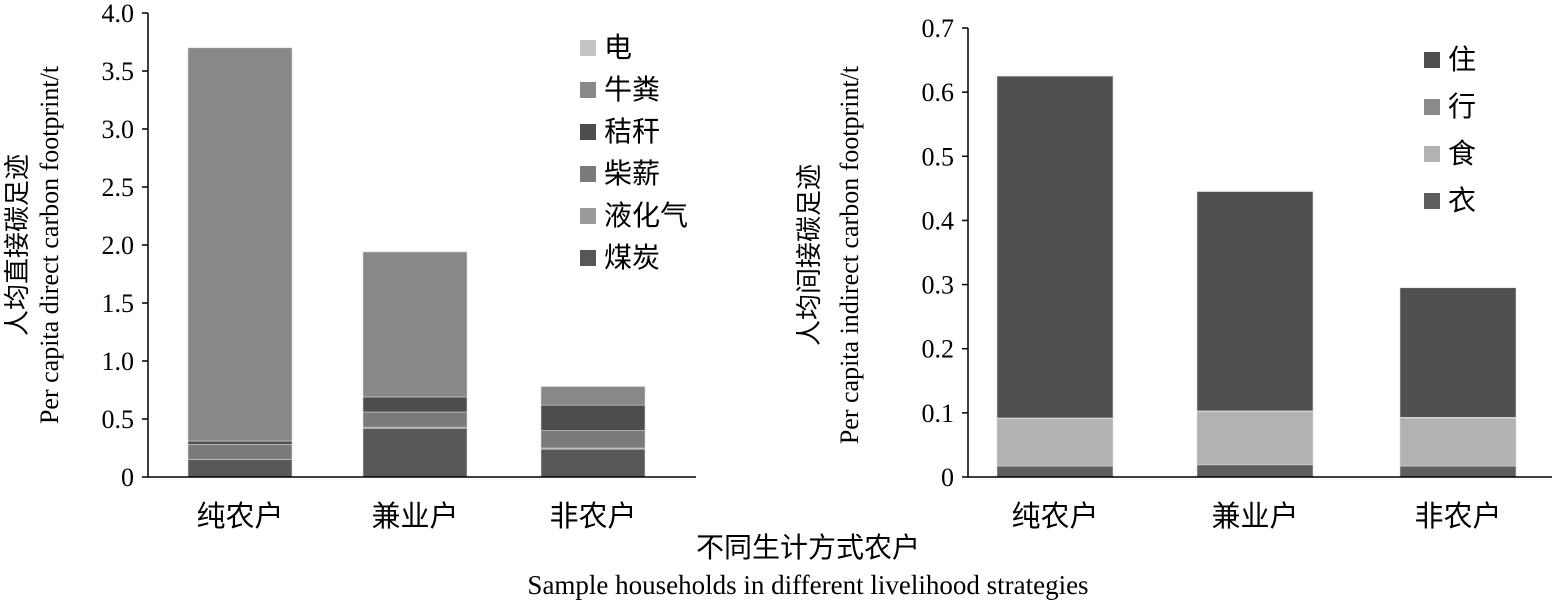 The height and width of the screenshot is (608, 1556). I want to click on legend-label: 行, so click(1462, 107).